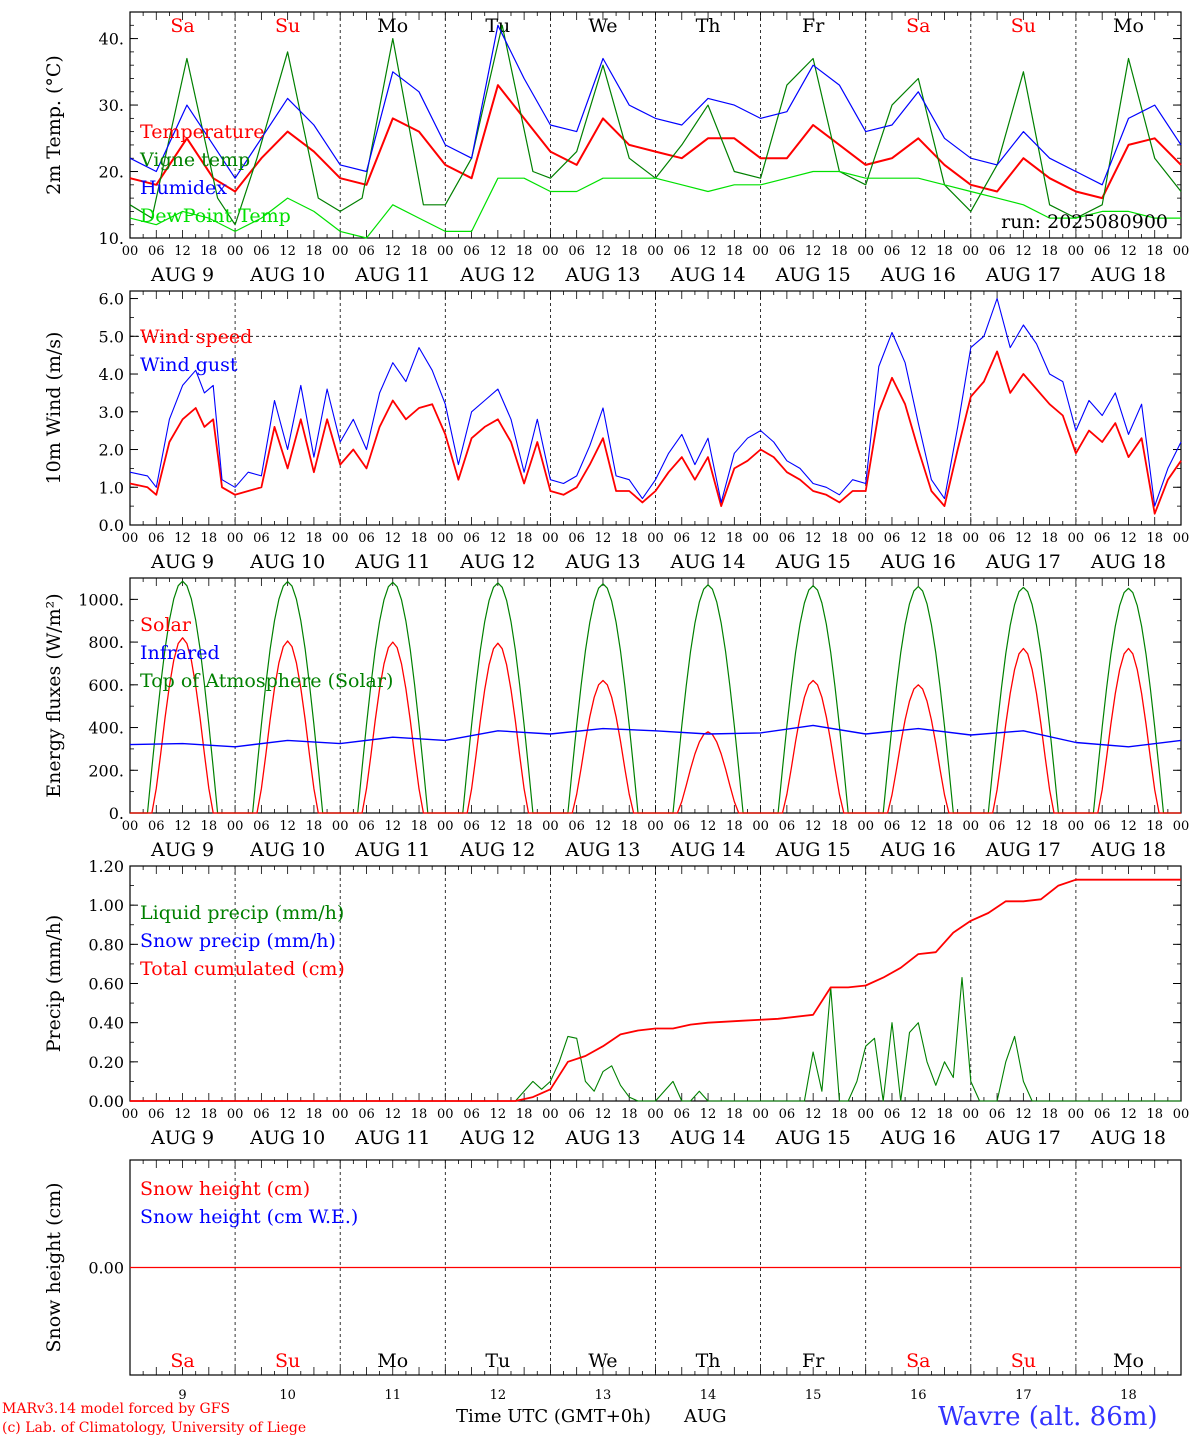 This screenshot has width=1194, height=1440. What do you see at coordinates (1023, 850) in the screenshot?
I see `energy-date-label: AUG 17` at bounding box center [1023, 850].